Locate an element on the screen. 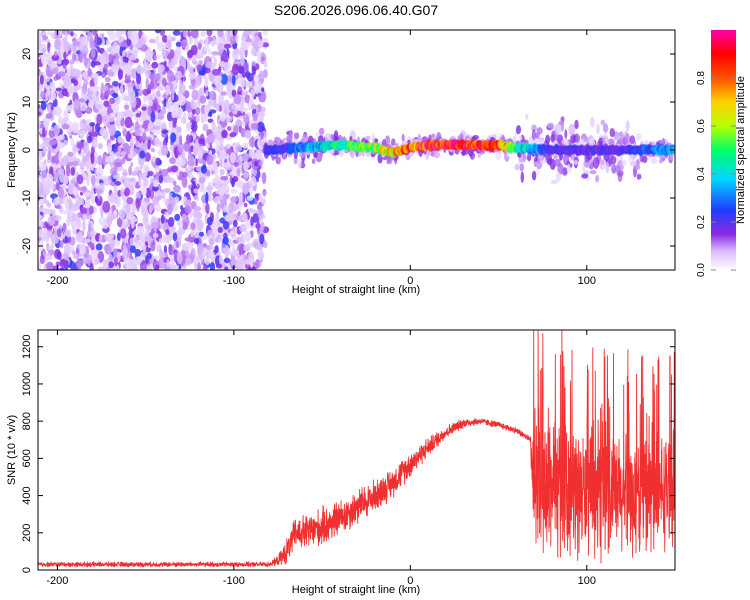  spectrogram-ylabel: Frequency (Hz) is located at coordinates (12, 150).